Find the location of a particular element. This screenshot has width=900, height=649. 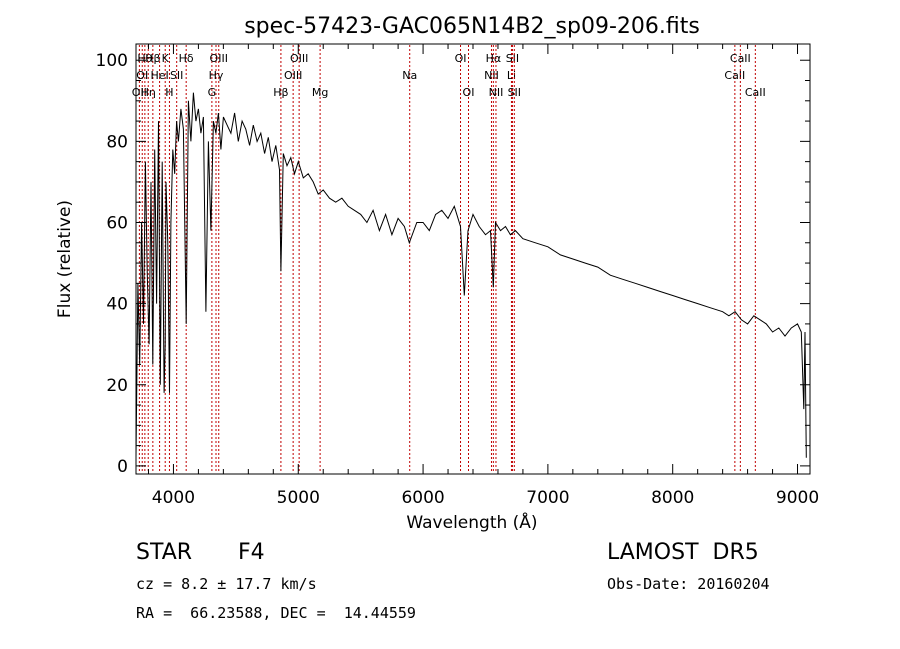

x-axis-label: Wavelength (Å) is located at coordinates (471, 522).